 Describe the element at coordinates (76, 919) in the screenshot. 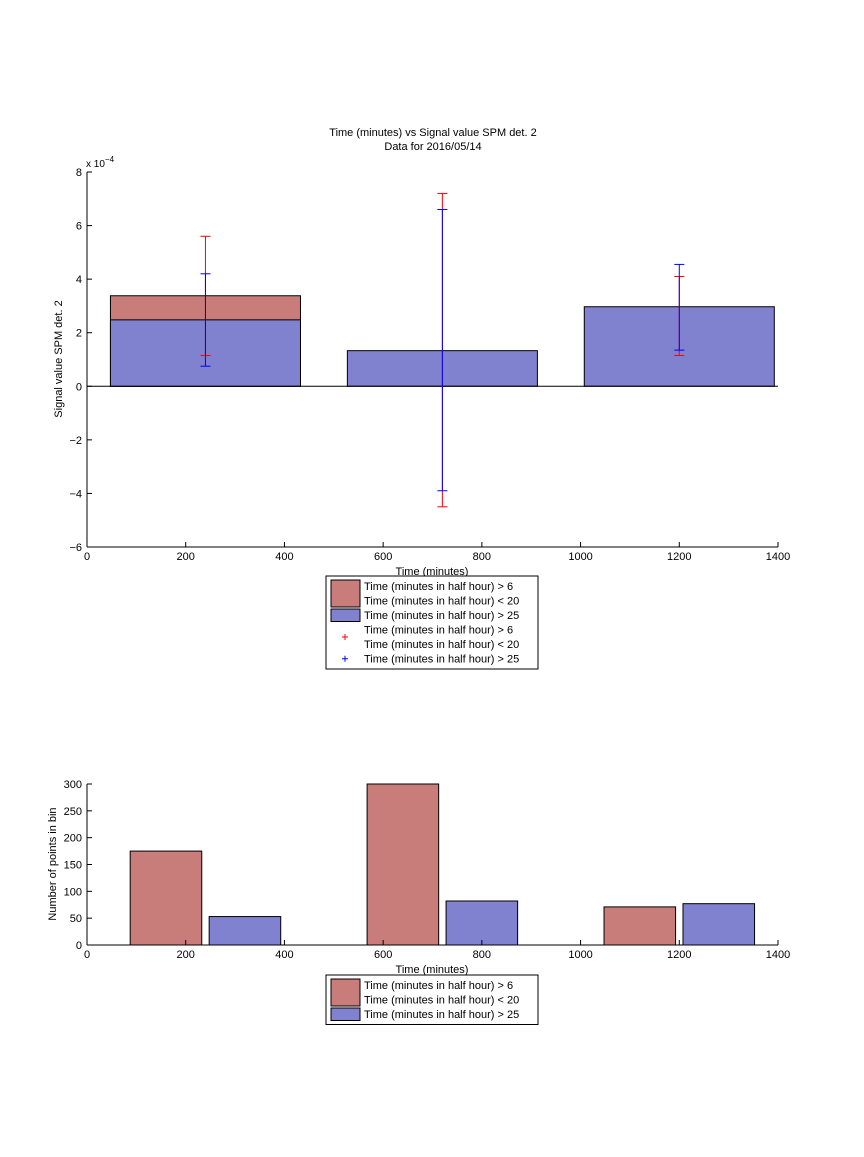

I see `y-tick-label: 50` at that location.